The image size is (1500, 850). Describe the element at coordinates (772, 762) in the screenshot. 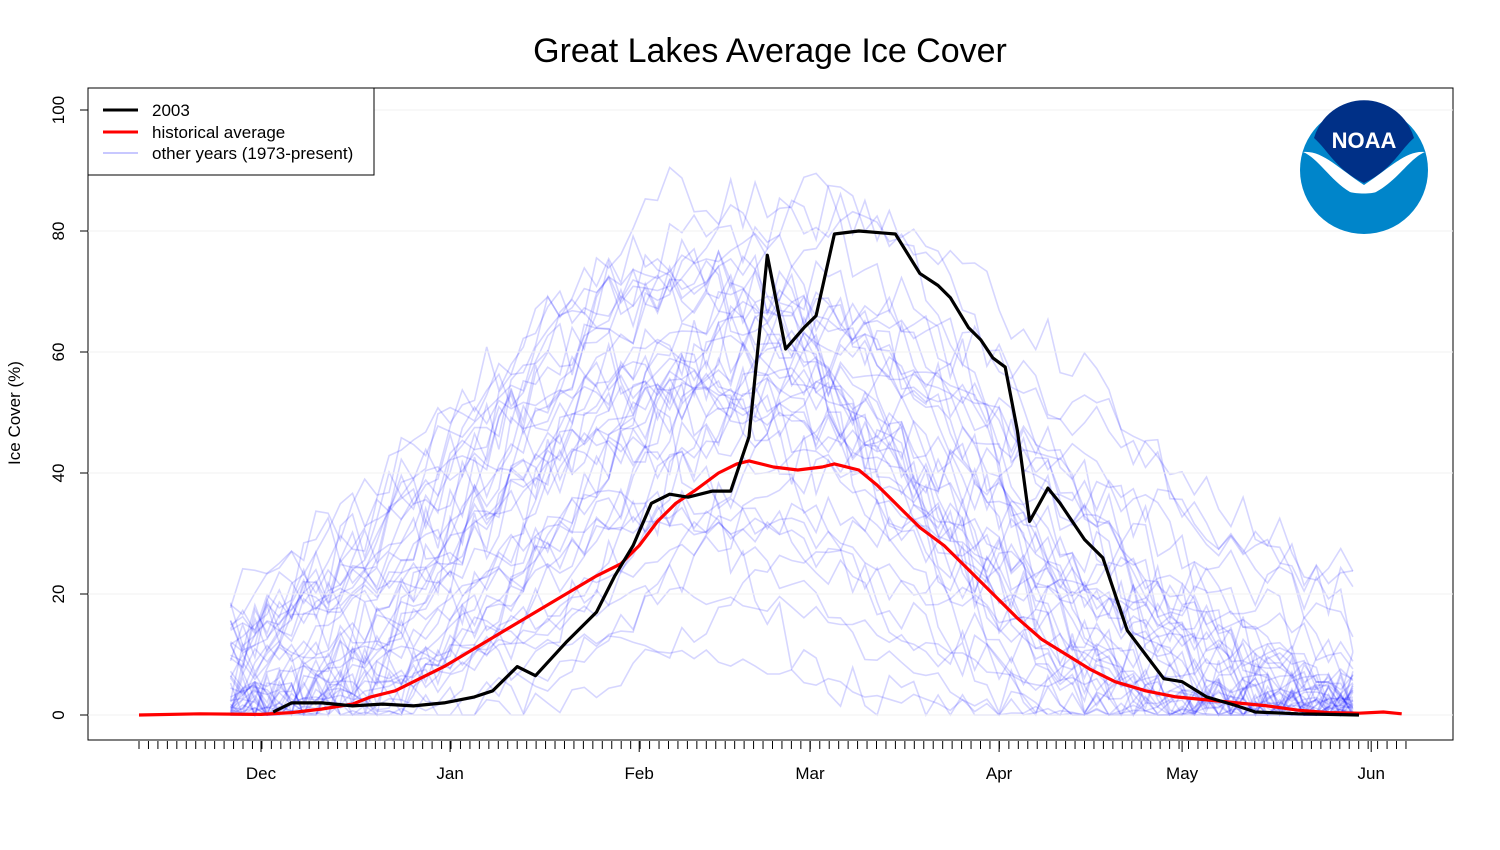

I see `x-axis: Dec Jan Feb Mar Apr May Jun` at that location.